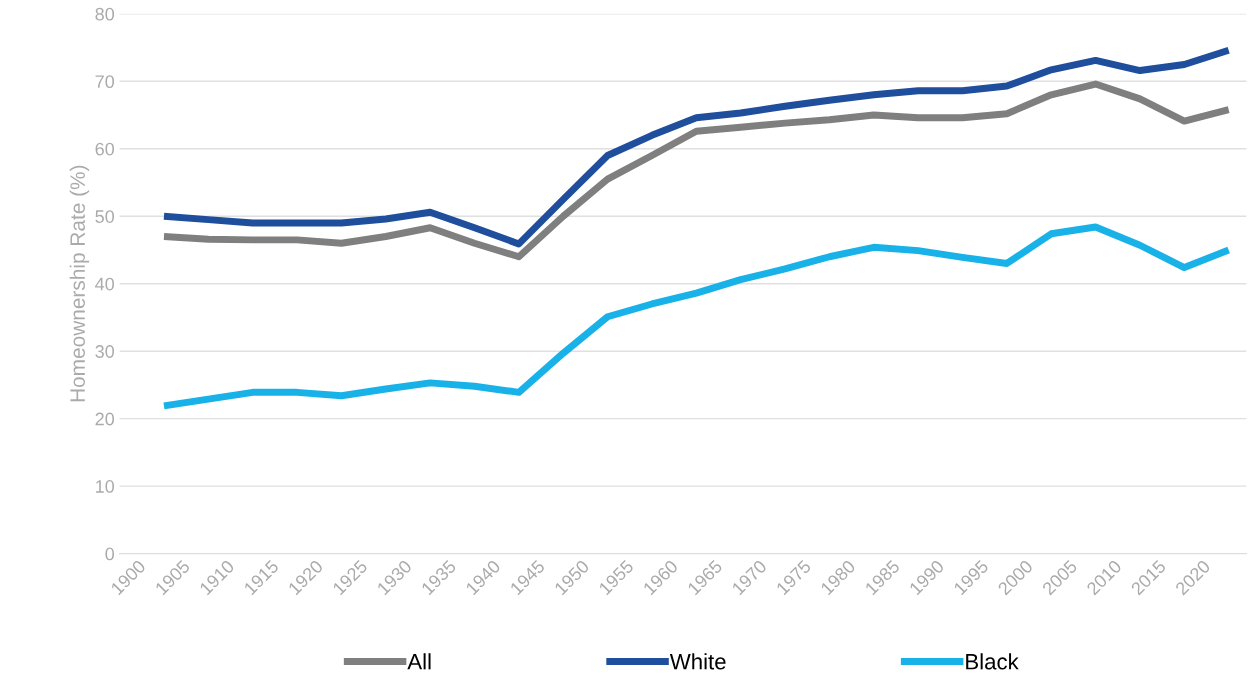 This screenshot has height=692, width=1259. Describe the element at coordinates (419, 661) in the screenshot. I see `legend-label: All` at that location.